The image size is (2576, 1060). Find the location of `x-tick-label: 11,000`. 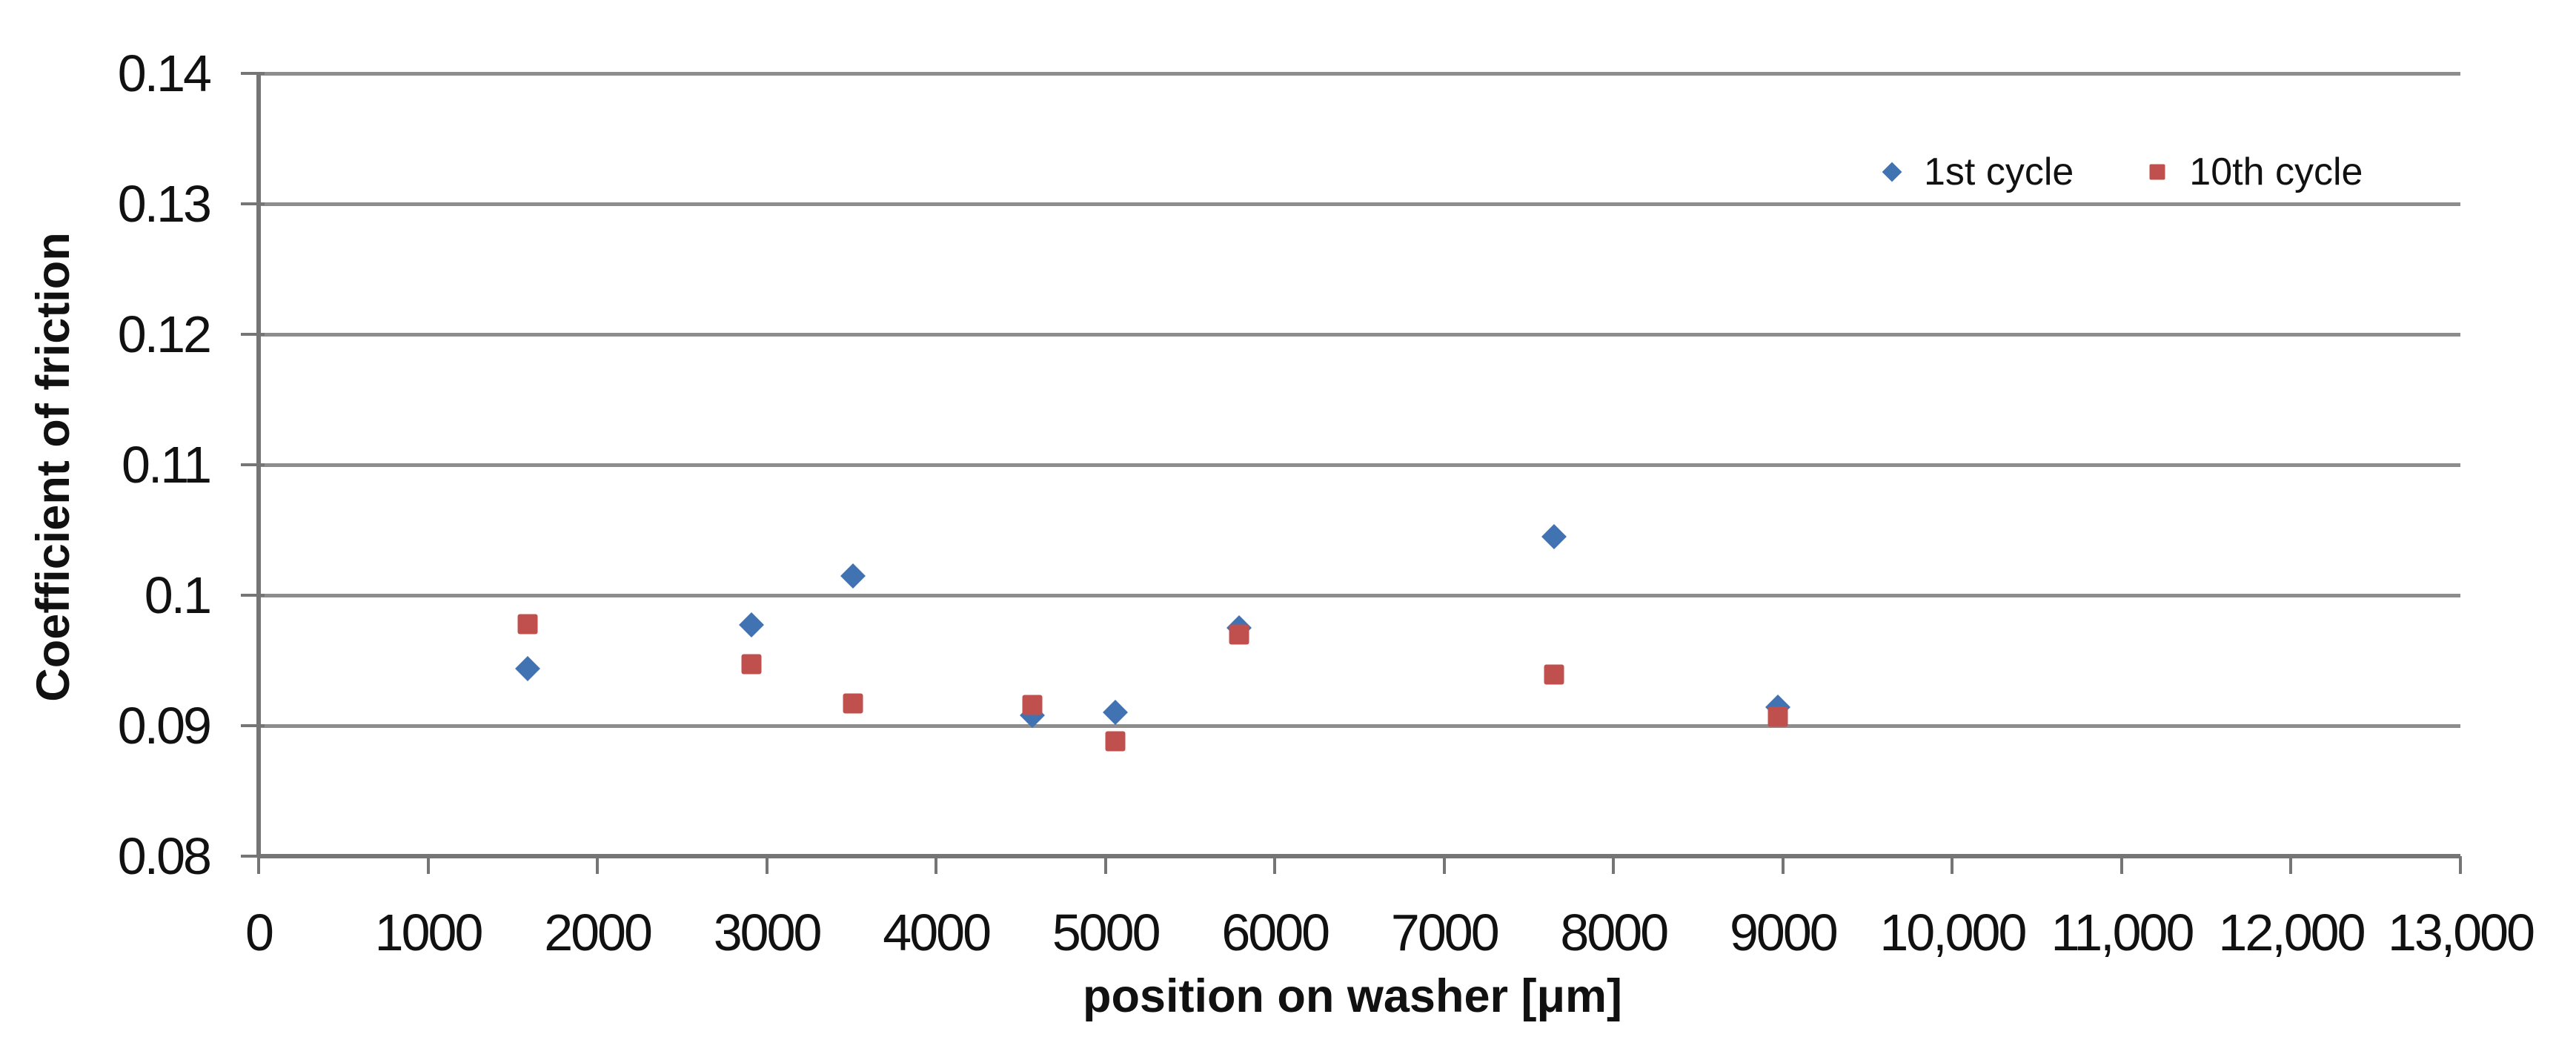

x-tick-label: 11,000 is located at coordinates (2122, 932).